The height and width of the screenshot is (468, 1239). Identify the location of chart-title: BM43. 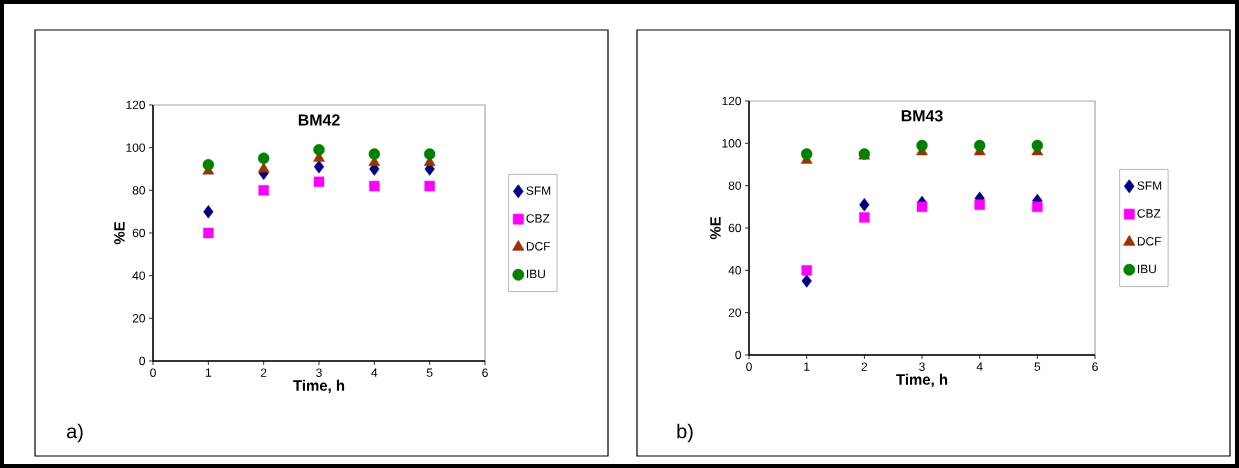
(922, 116).